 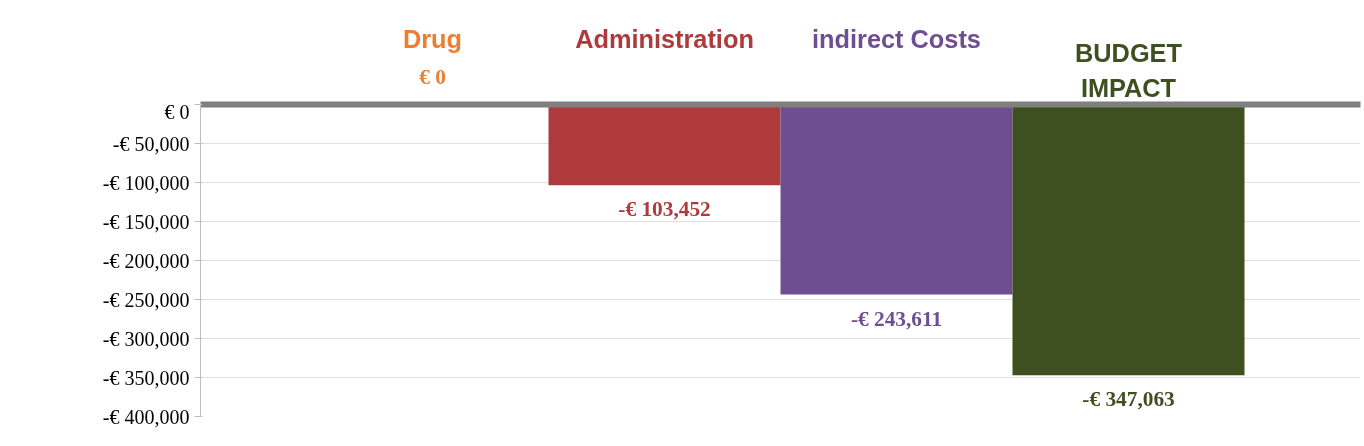 I want to click on data-label: -€ 243,611, so click(x=896, y=318).